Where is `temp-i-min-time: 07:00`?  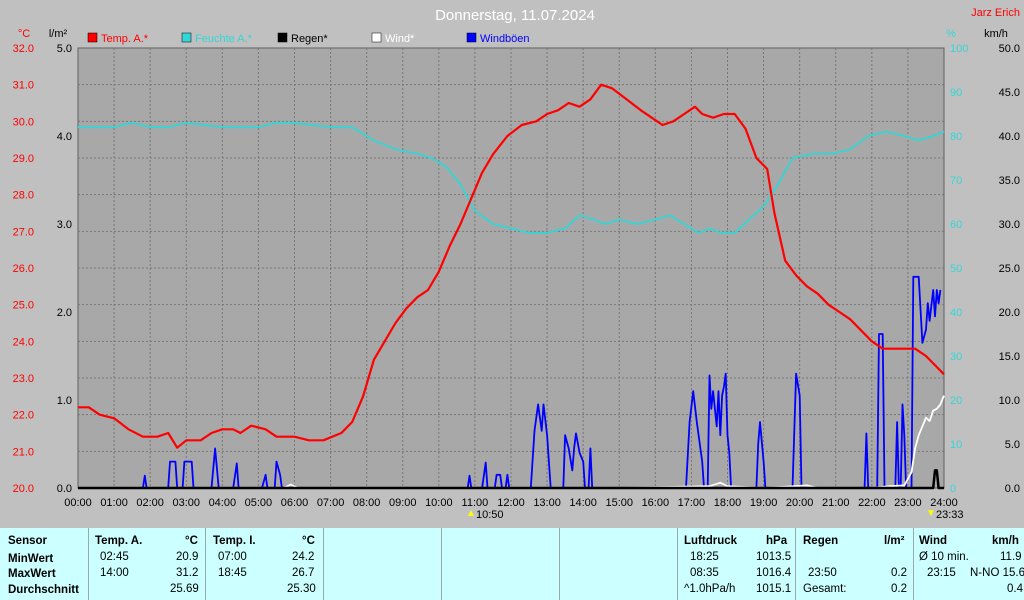 temp-i-min-time: 07:00 is located at coordinates (232, 557).